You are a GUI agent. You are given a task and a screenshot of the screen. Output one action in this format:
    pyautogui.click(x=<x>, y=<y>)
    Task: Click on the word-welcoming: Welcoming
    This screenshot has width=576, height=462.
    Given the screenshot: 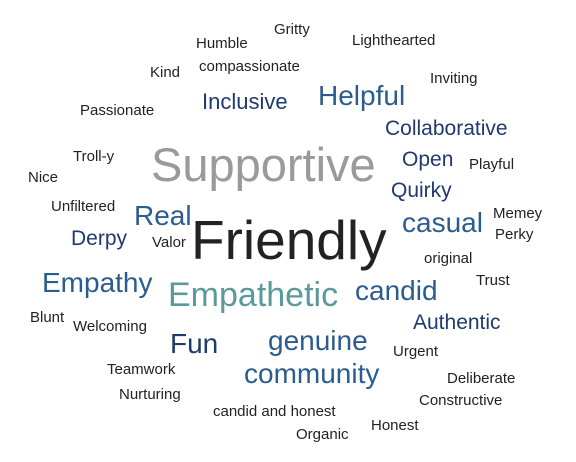 What is the action you would take?
    pyautogui.click(x=110, y=326)
    